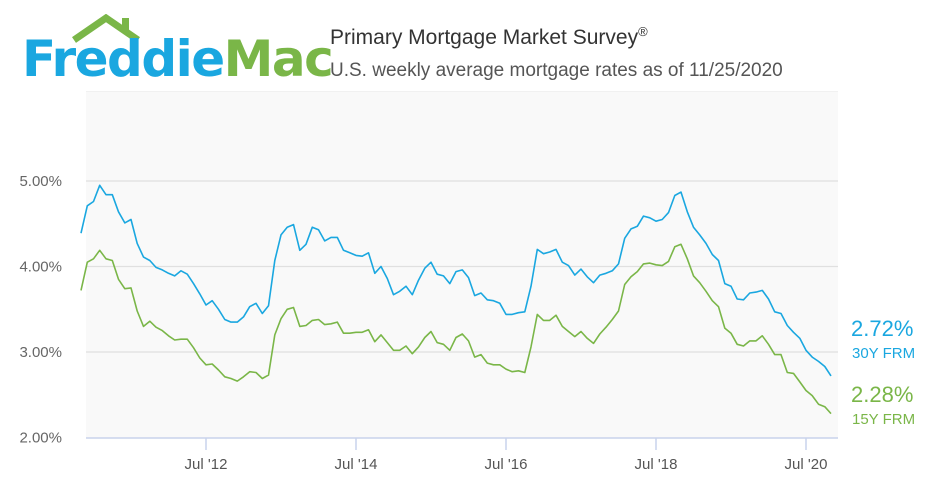 This screenshot has width=940, height=494. What do you see at coordinates (643, 31) in the screenshot?
I see `registered-mark: ®` at bounding box center [643, 31].